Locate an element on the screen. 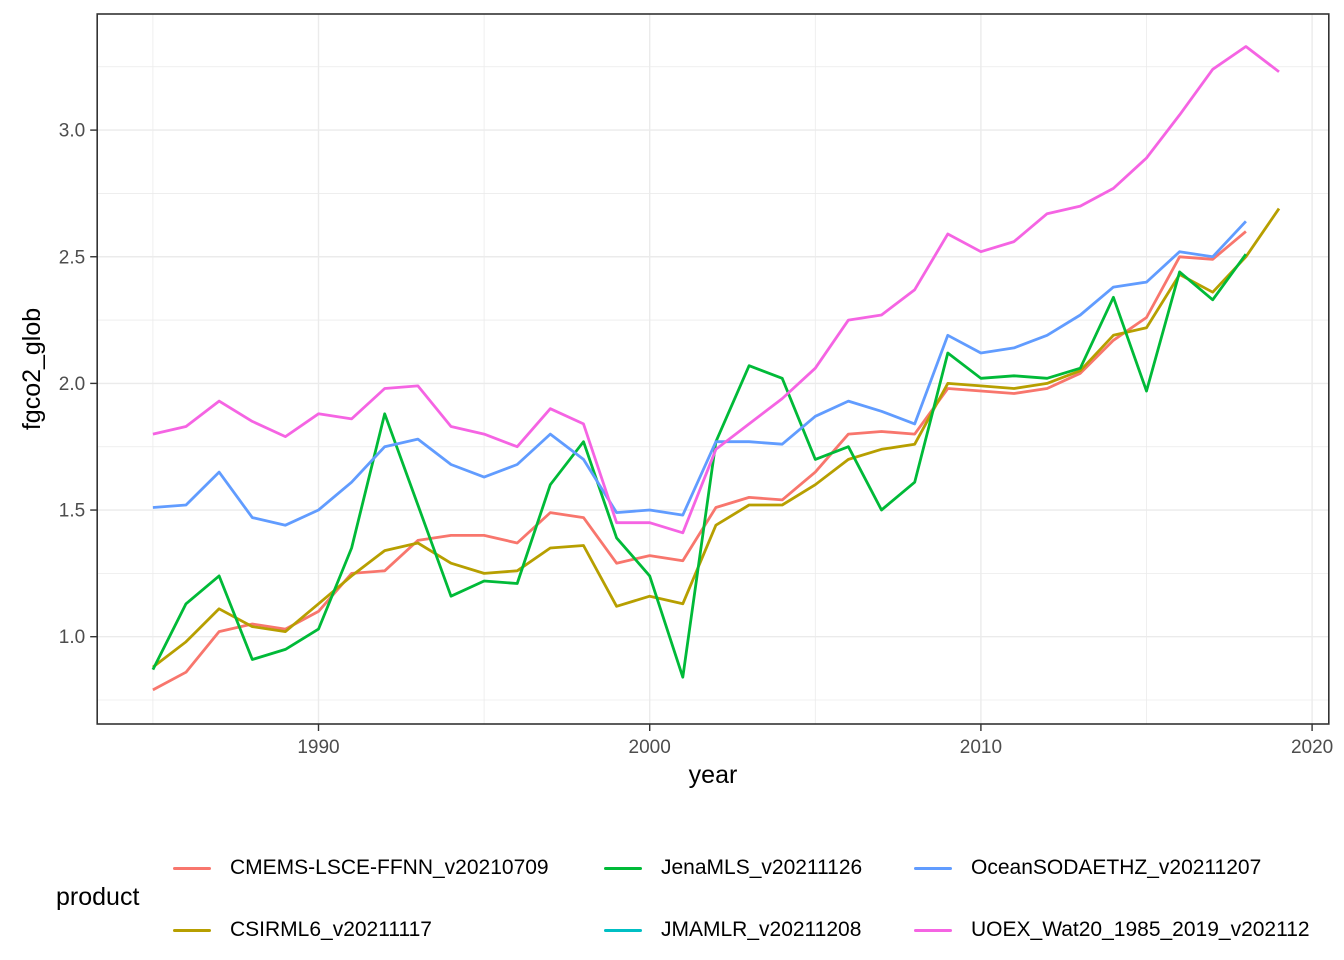 This screenshot has width=1344, height=960. legend-item: JenaMLS_v20211126 is located at coordinates (733, 868).